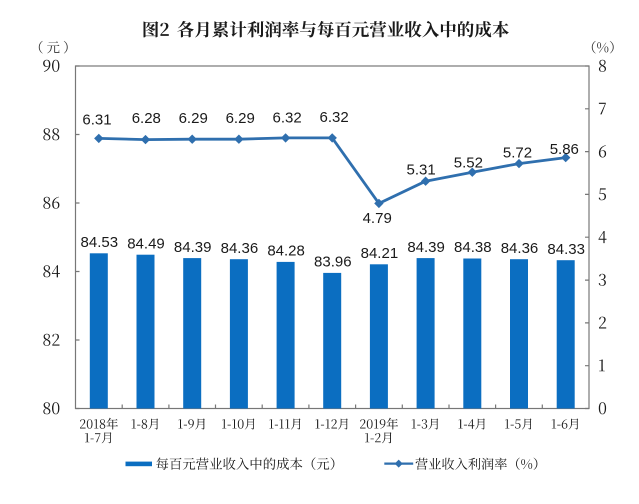 The width and height of the screenshot is (639, 504). I want to click on svg-text: 84.21, so click(380, 253).